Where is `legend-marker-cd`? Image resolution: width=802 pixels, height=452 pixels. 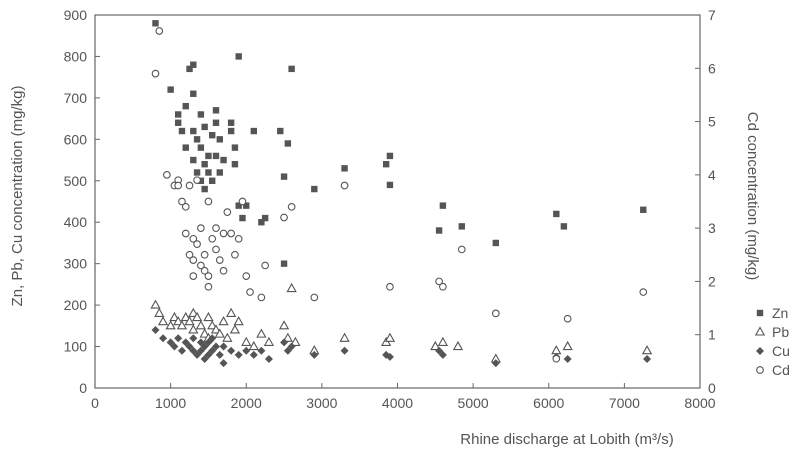
legend-marker-cd is located at coordinates (760, 370).